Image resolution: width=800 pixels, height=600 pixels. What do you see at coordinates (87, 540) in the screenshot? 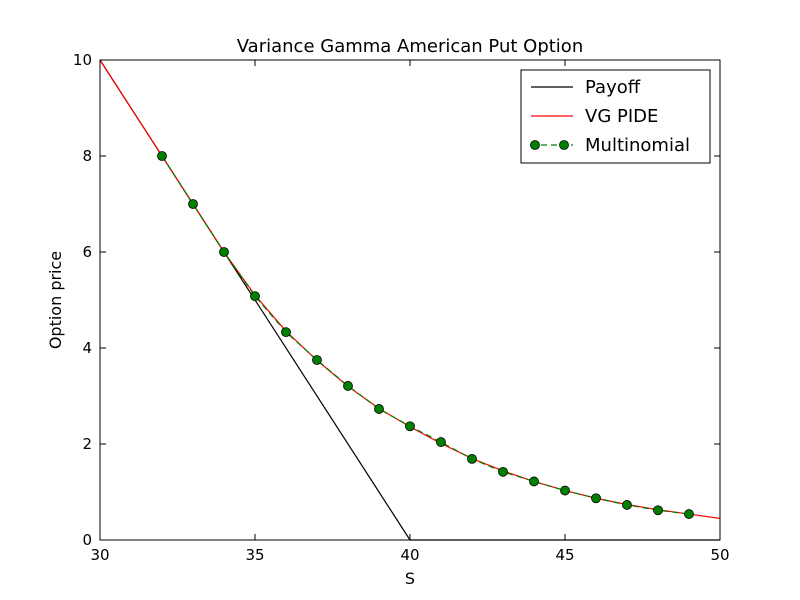
I see `y-tick-label: 0` at bounding box center [87, 540].